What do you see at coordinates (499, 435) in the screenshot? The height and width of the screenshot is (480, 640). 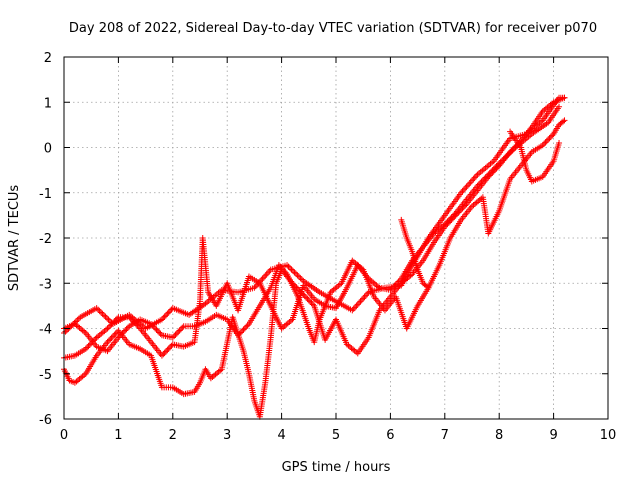 I see `x-tick-label: 8` at bounding box center [499, 435].